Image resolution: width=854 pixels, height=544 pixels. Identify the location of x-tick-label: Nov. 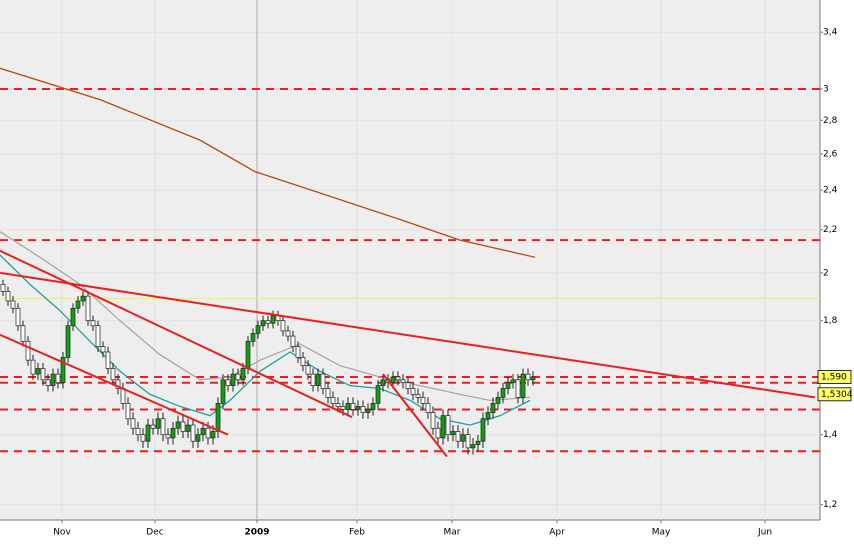
(62, 533).